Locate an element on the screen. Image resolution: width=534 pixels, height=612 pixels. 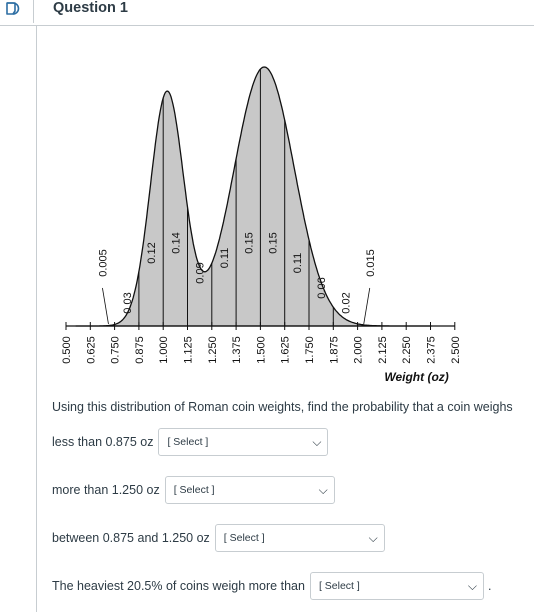
x-tick-label: 1.250 is located at coordinates (213, 350).